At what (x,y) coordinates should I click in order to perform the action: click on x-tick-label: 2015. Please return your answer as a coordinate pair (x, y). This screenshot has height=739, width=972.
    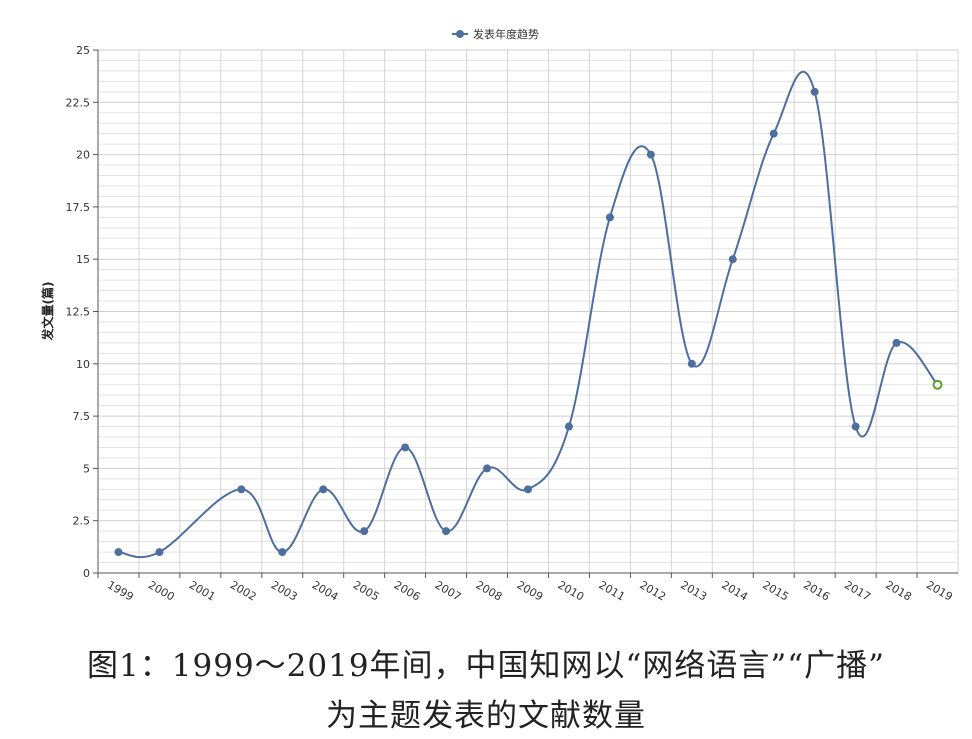
    Looking at the image, I should click on (775, 590).